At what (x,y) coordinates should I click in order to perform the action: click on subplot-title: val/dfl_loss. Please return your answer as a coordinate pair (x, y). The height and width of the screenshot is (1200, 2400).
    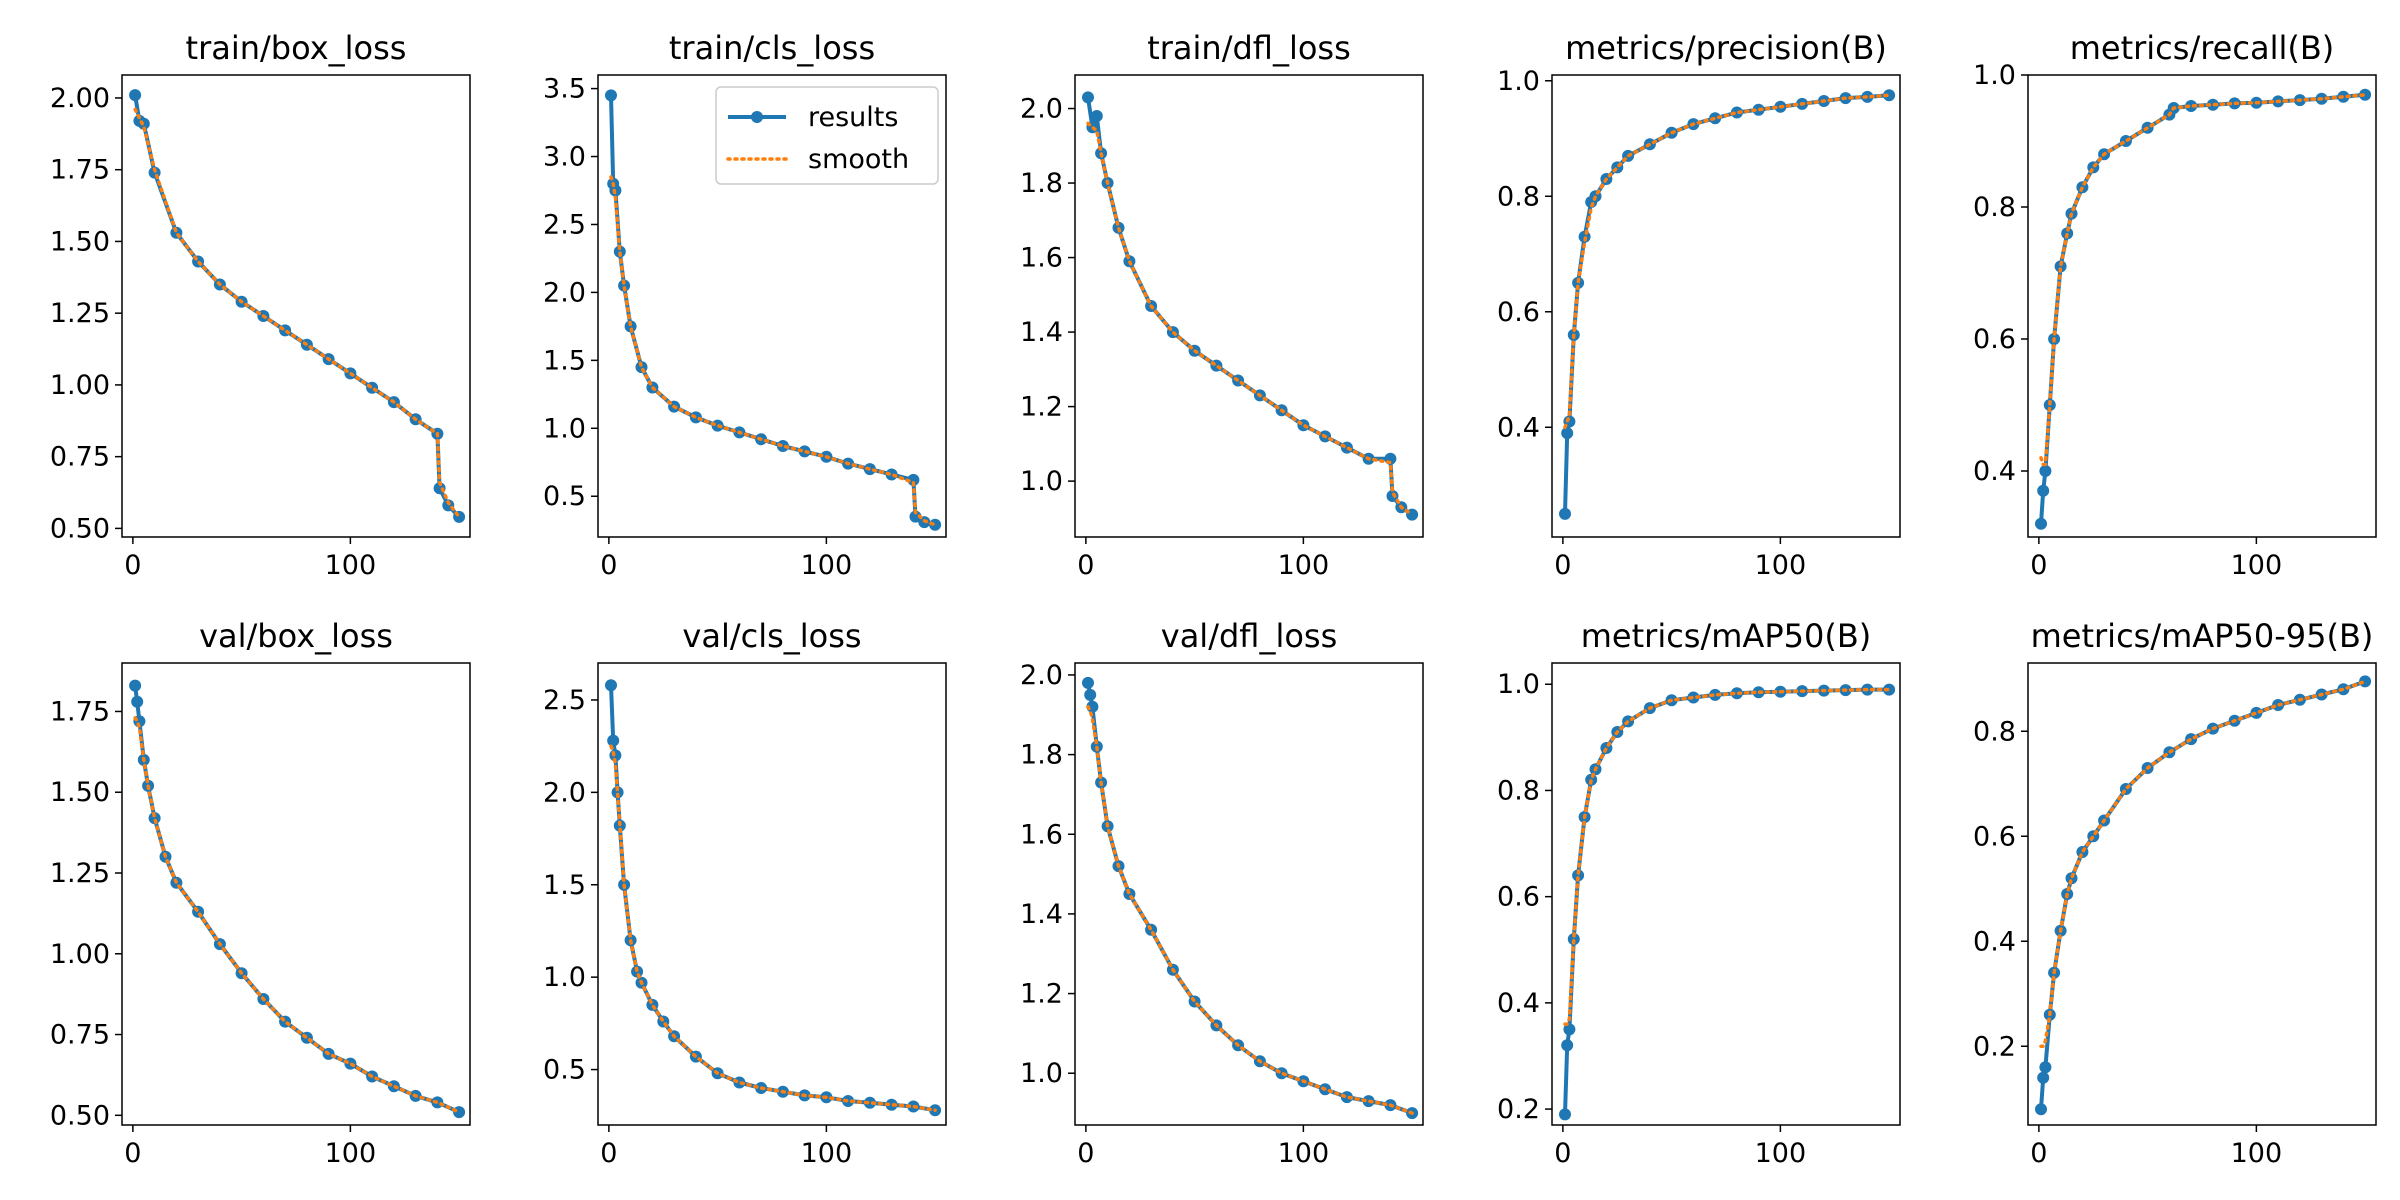
    Looking at the image, I should click on (1249, 636).